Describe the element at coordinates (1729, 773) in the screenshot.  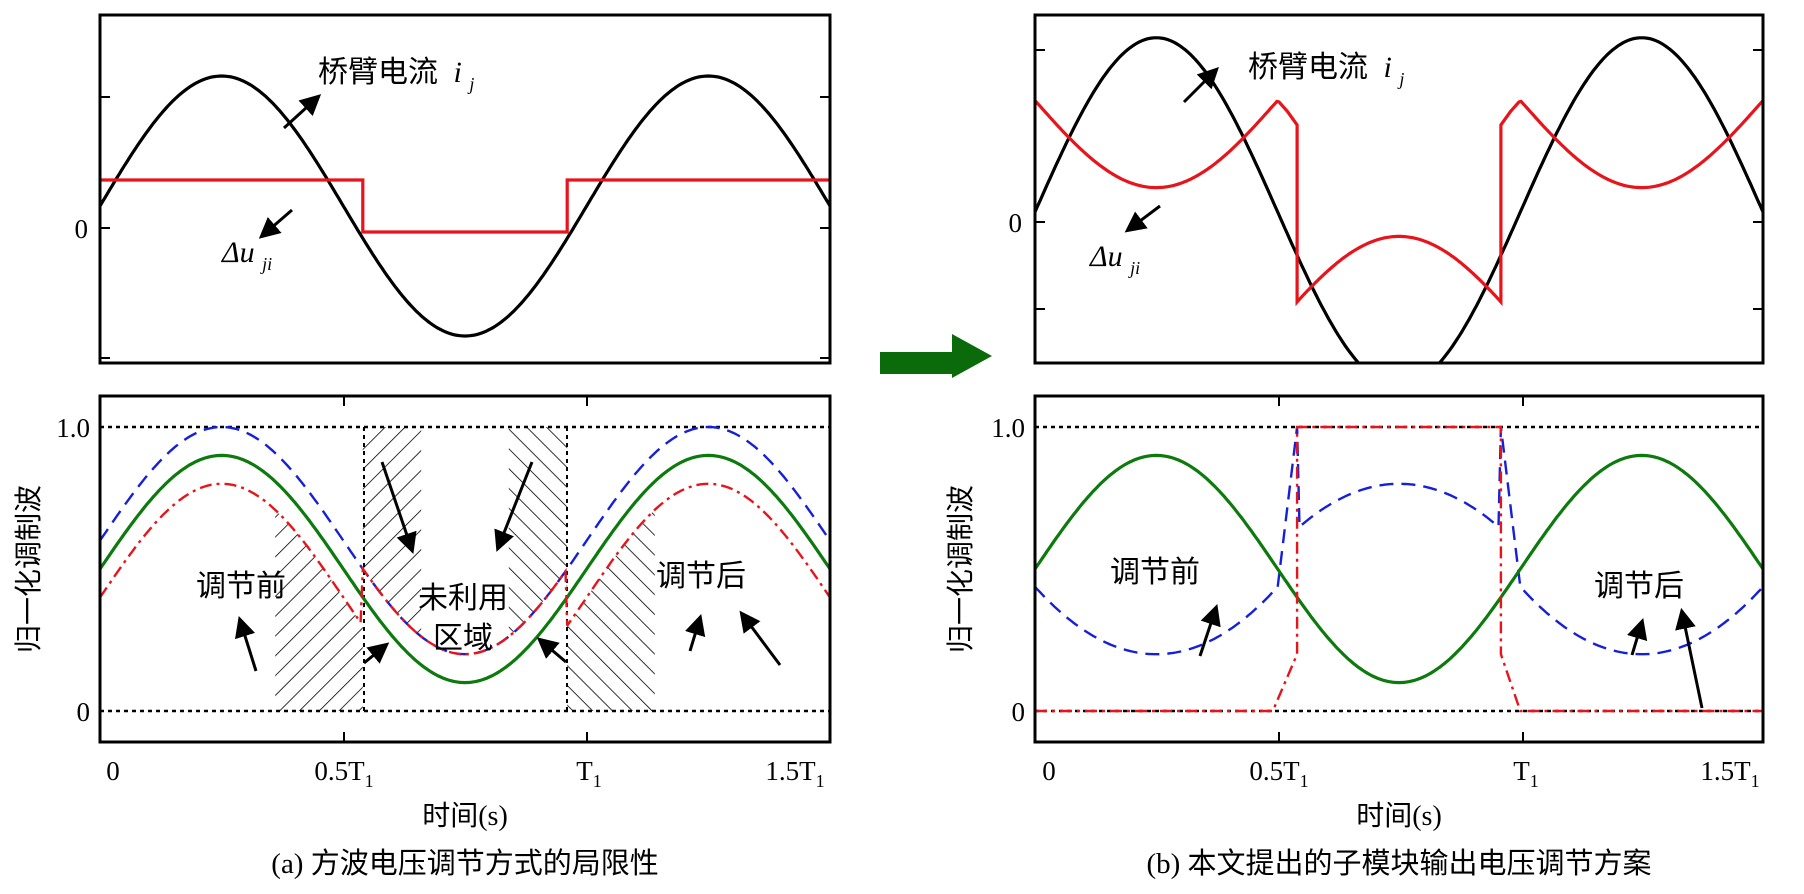
I see `b-xtick-3: 1.5T1` at that location.